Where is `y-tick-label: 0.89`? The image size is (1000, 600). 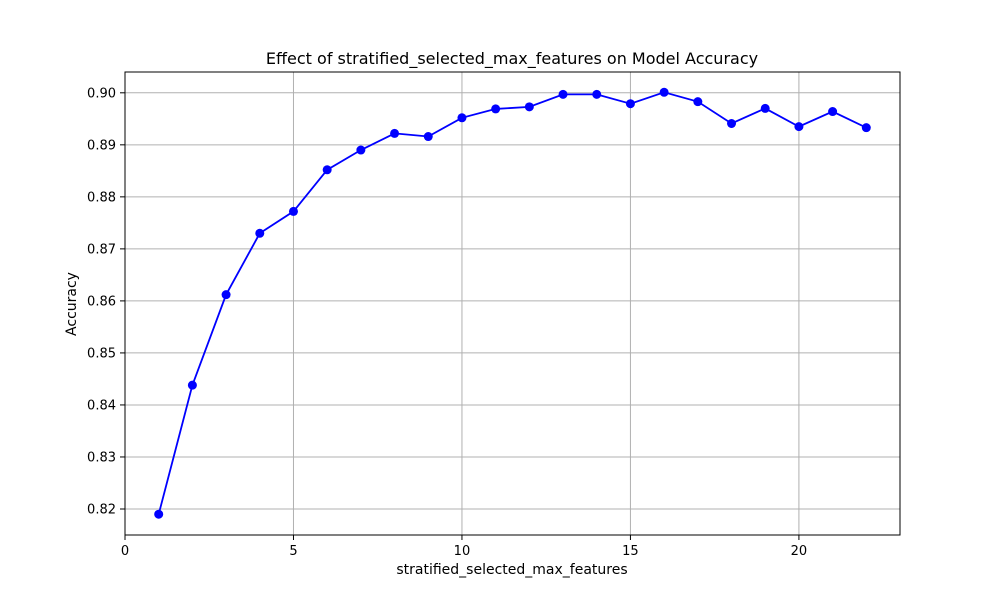
y-tick-label: 0.89 is located at coordinates (101, 145).